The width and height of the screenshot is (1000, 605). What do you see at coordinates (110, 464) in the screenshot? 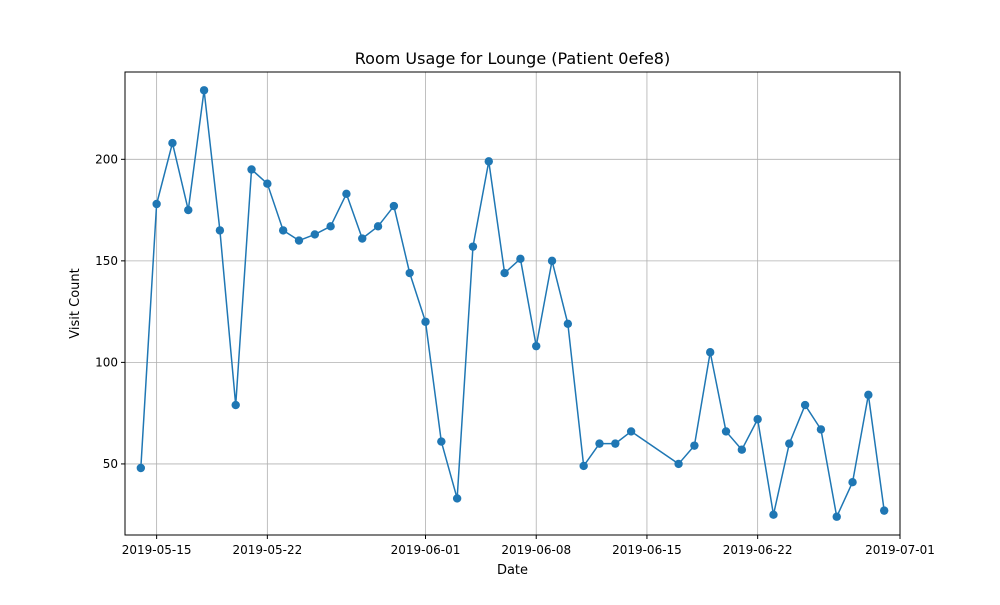
I see `y-tick-label: 50` at bounding box center [110, 464].